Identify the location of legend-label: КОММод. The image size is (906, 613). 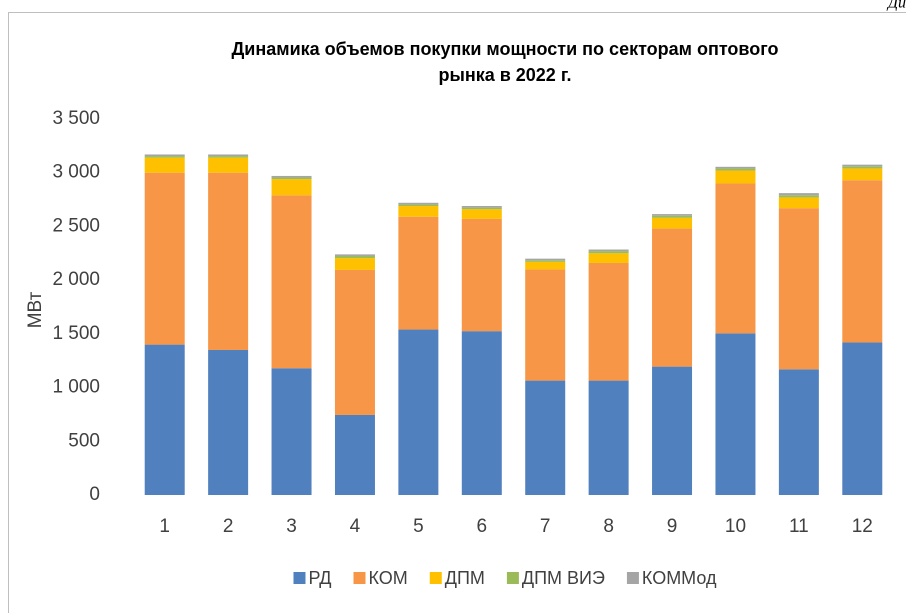
(679, 578).